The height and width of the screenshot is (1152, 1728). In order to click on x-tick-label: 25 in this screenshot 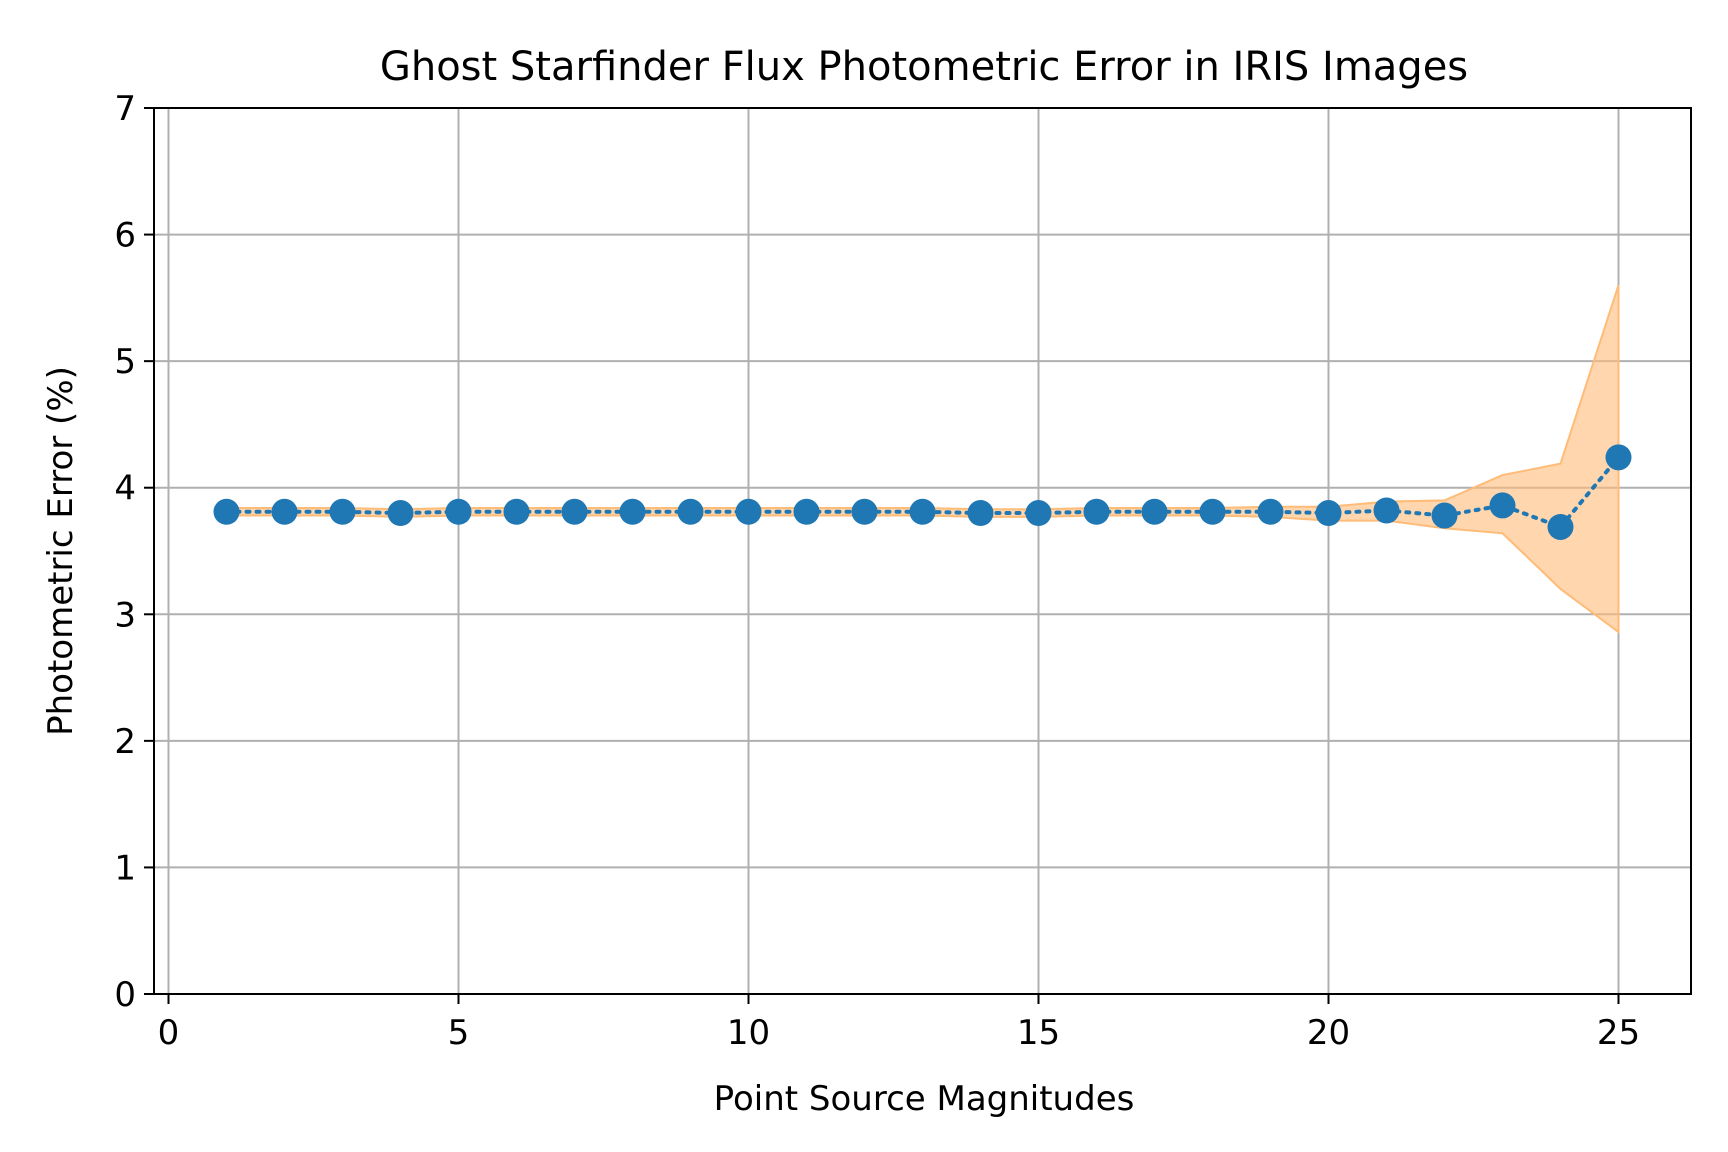, I will do `click(1618, 1033)`.